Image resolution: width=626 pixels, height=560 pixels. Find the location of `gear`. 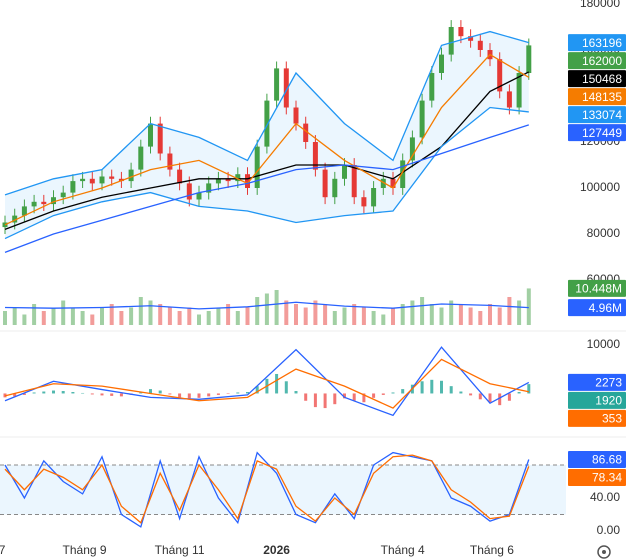

gear is located at coordinates (604, 552).